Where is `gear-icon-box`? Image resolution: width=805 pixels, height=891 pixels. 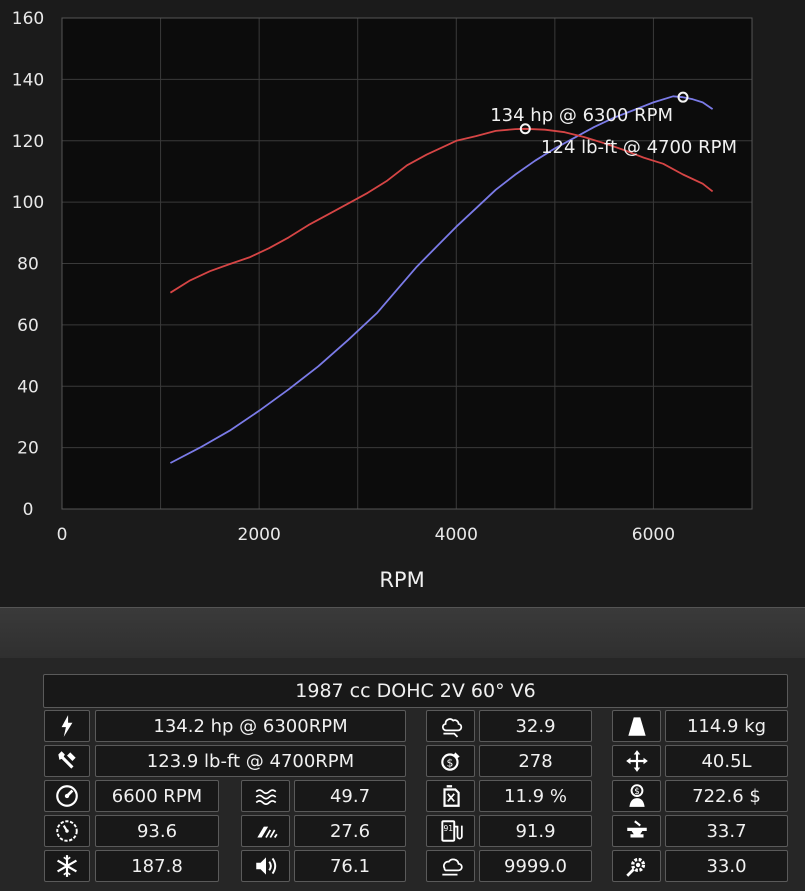 gear-icon-box is located at coordinates (636, 866).